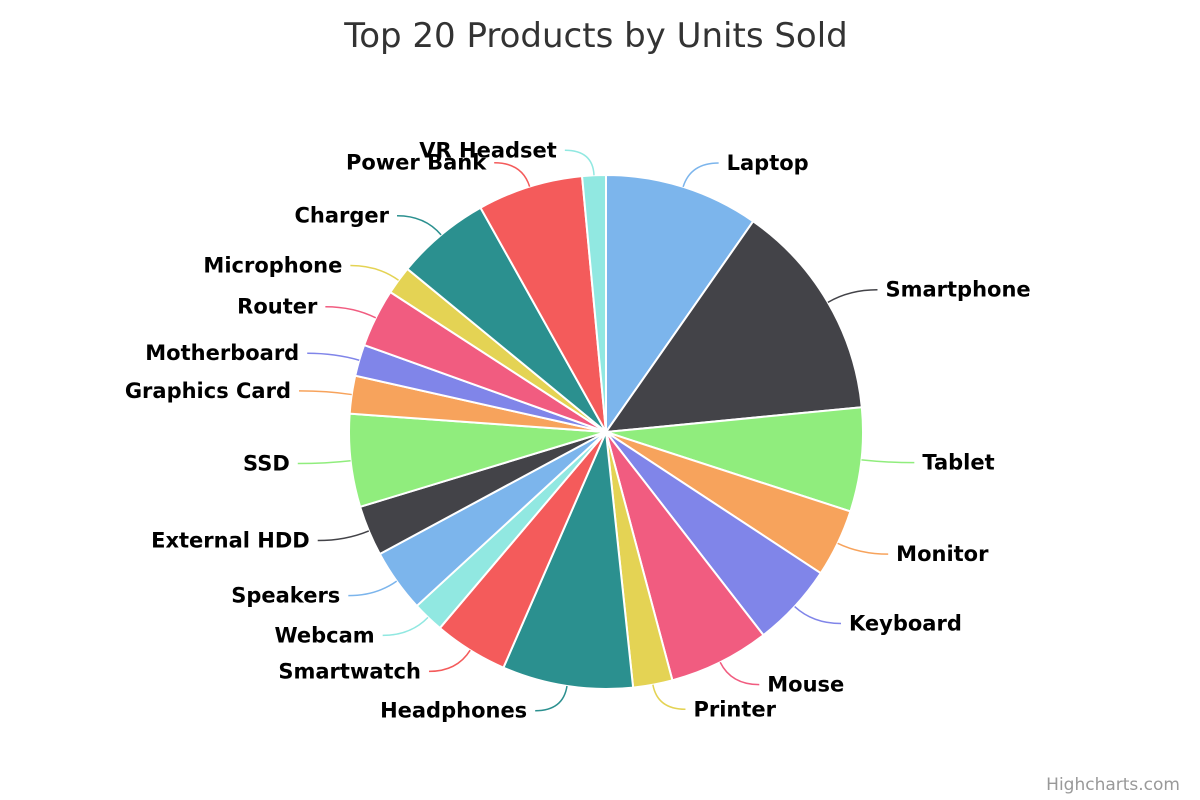 Image resolution: width=1200 pixels, height=800 pixels. Describe the element at coordinates (905, 624) in the screenshot. I see `data-label-keyboard: Keyboard` at that location.